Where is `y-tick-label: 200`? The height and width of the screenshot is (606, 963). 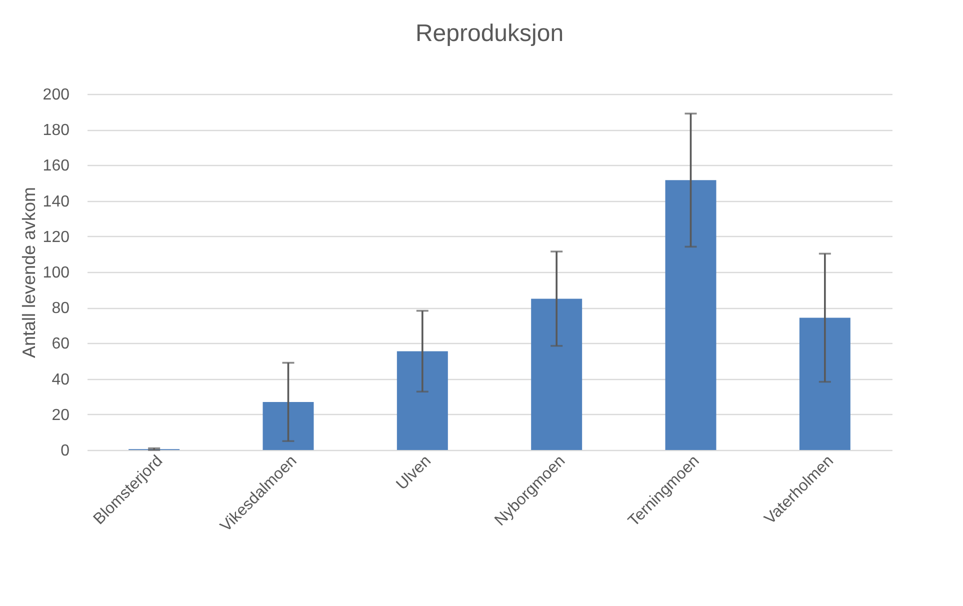
y-tick-label: 200 is located at coordinates (56, 95).